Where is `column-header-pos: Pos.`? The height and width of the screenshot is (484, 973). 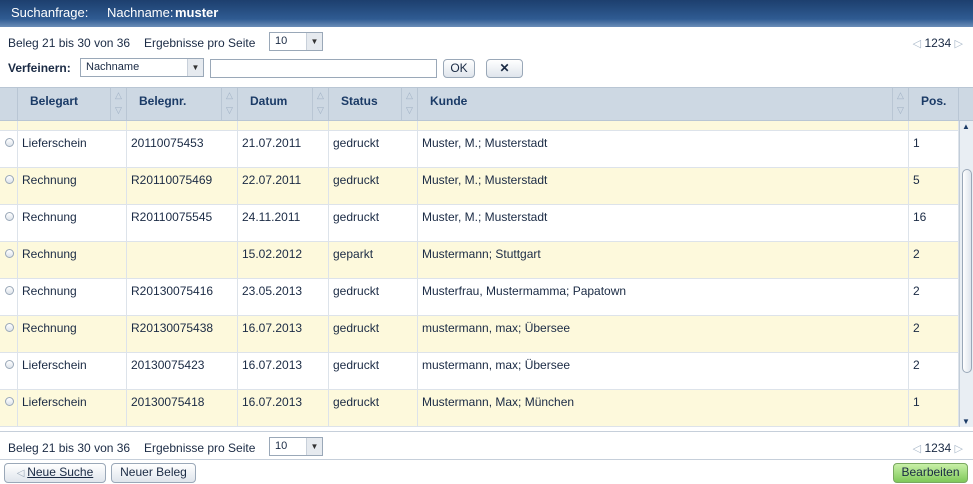
column-header-pos: Pos. is located at coordinates (934, 104).